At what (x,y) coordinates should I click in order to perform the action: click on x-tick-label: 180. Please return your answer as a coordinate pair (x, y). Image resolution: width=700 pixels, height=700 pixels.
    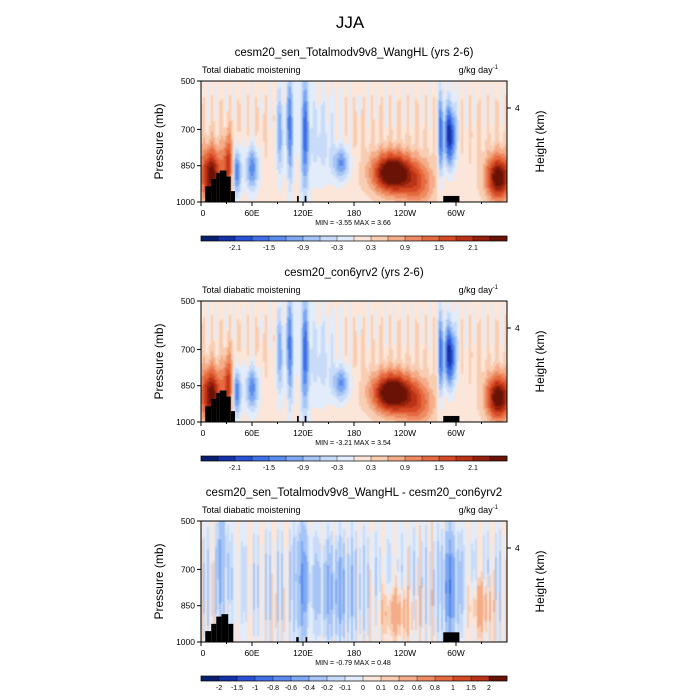
    Looking at the image, I should click on (354, 653).